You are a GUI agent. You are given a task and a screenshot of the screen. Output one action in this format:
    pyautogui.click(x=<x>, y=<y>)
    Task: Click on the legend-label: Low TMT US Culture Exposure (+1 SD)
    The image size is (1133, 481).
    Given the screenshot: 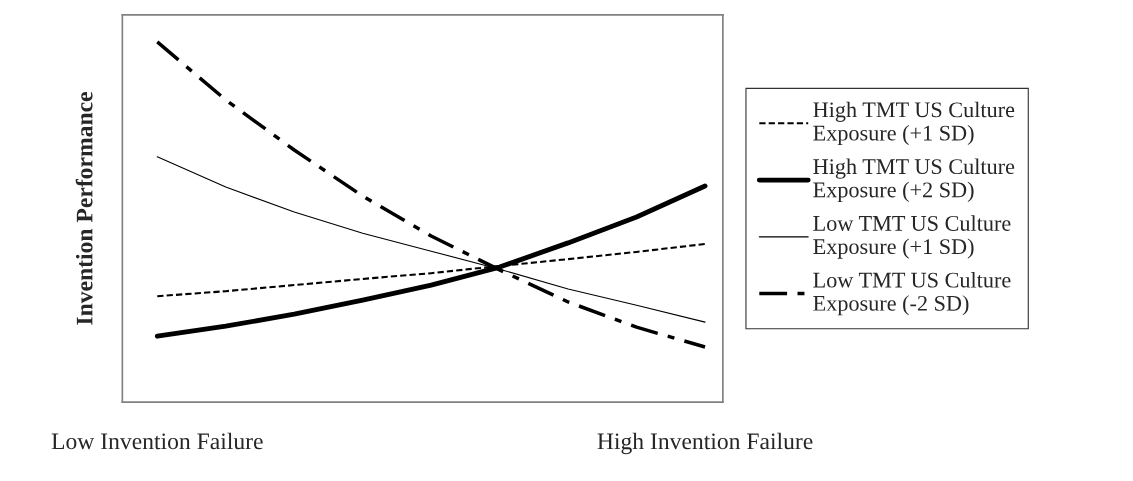 What is the action you would take?
    pyautogui.click(x=912, y=237)
    